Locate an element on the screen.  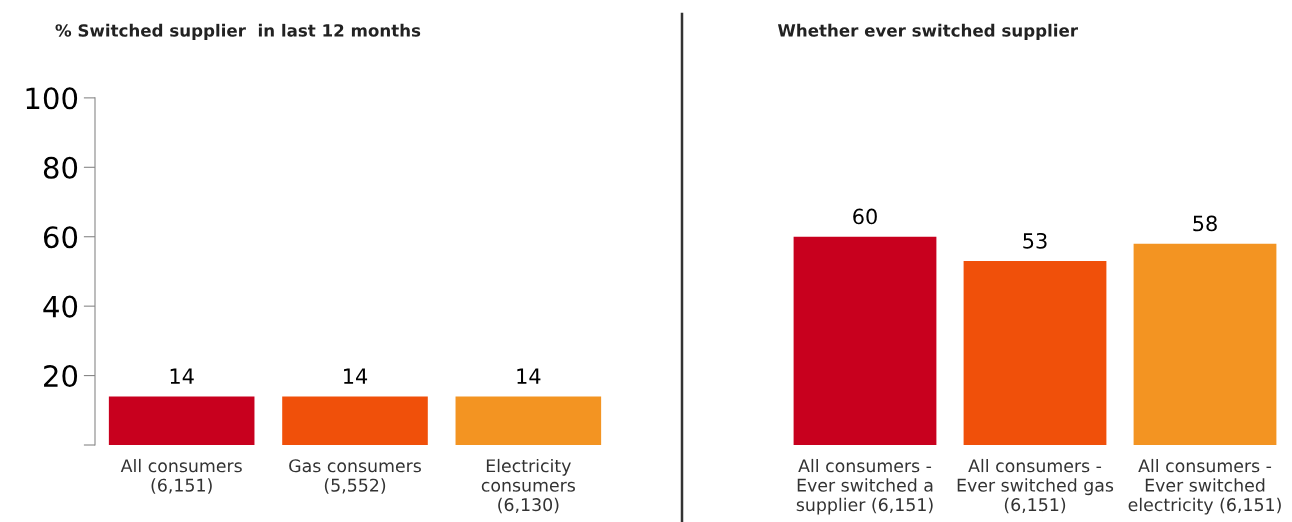
y-tick-label: 60 is located at coordinates (60, 237).